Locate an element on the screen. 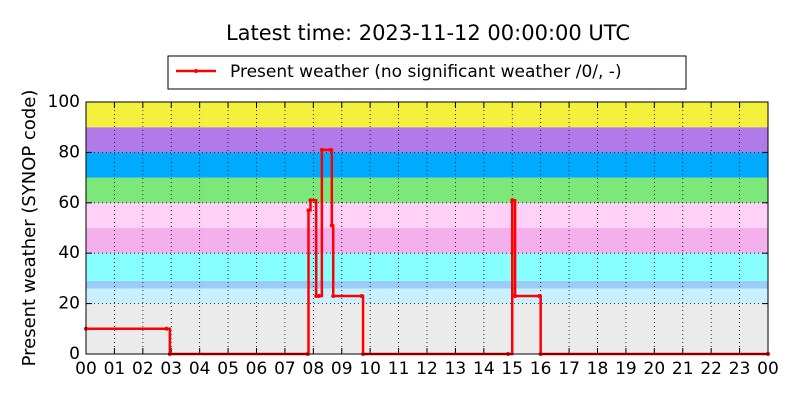 The image size is (800, 400). y-tick-label: 40 is located at coordinates (69, 253).